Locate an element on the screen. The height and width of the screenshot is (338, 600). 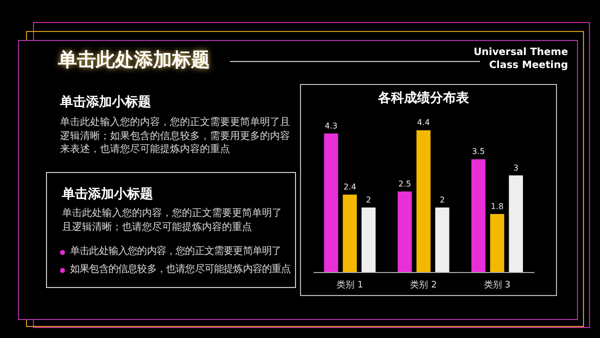
text: Class Meeting is located at coordinates (528, 65).